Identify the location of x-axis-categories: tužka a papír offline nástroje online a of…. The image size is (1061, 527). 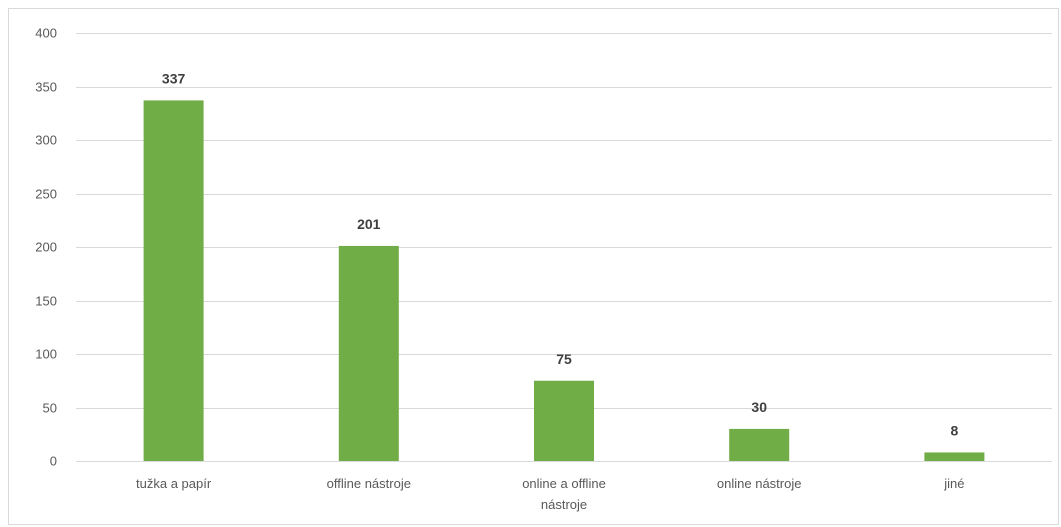
(550, 494).